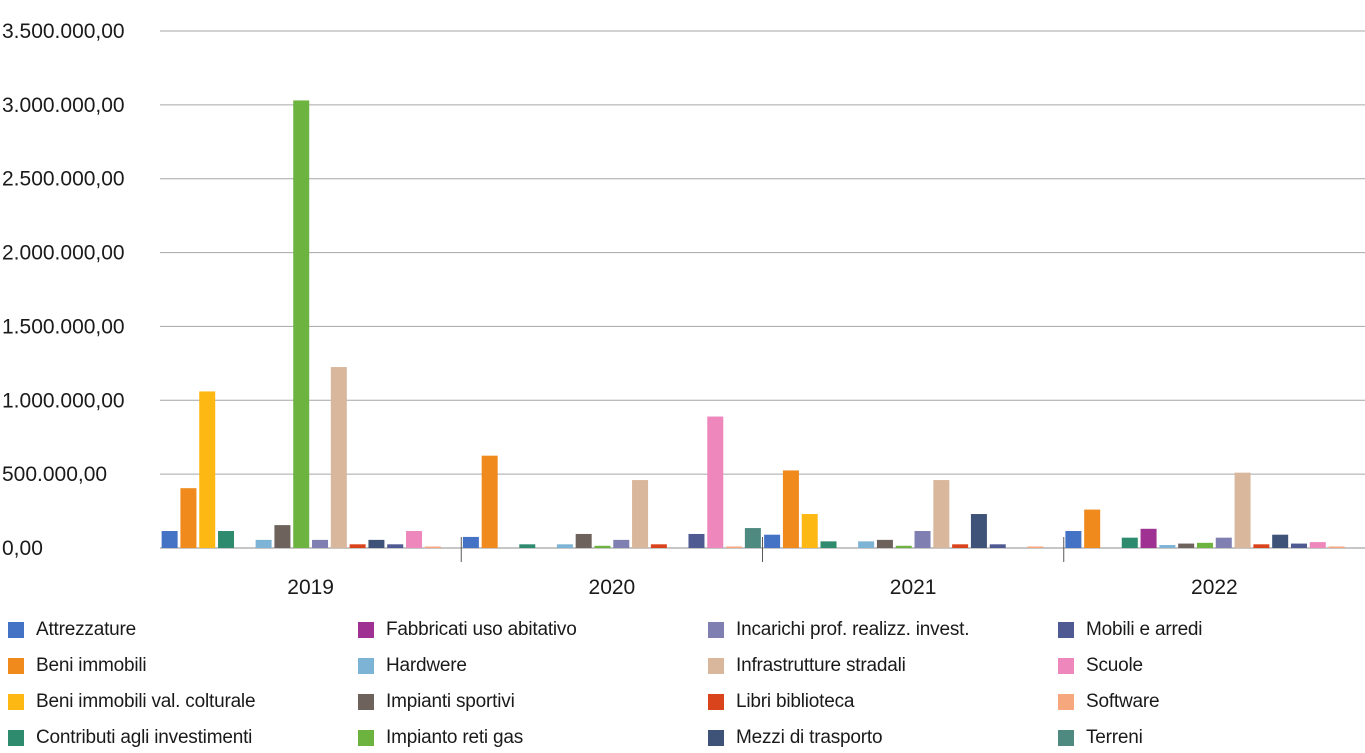 The width and height of the screenshot is (1365, 753). Describe the element at coordinates (455, 737) in the screenshot. I see `legend-label: Impianto reti gas` at that location.